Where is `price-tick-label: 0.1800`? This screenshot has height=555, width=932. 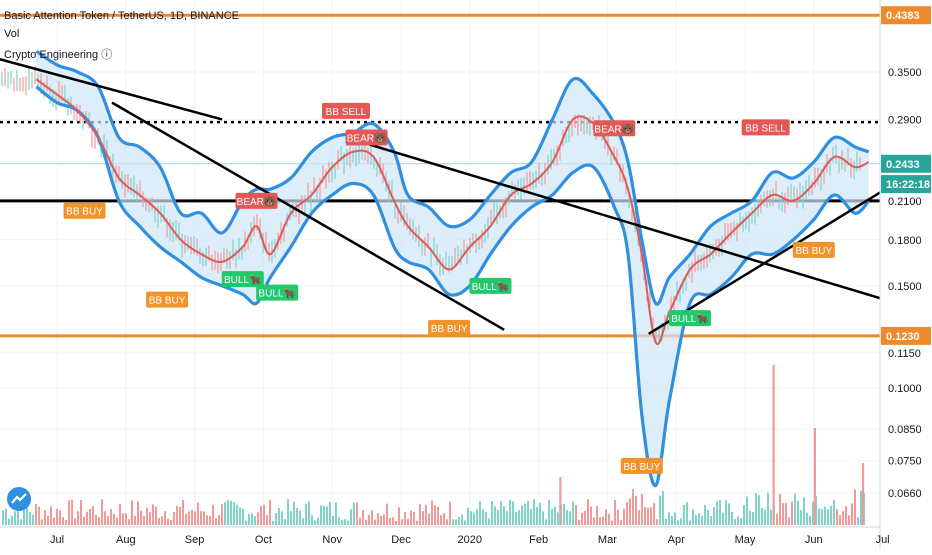
price-tick-label: 0.1800 is located at coordinates (905, 241).